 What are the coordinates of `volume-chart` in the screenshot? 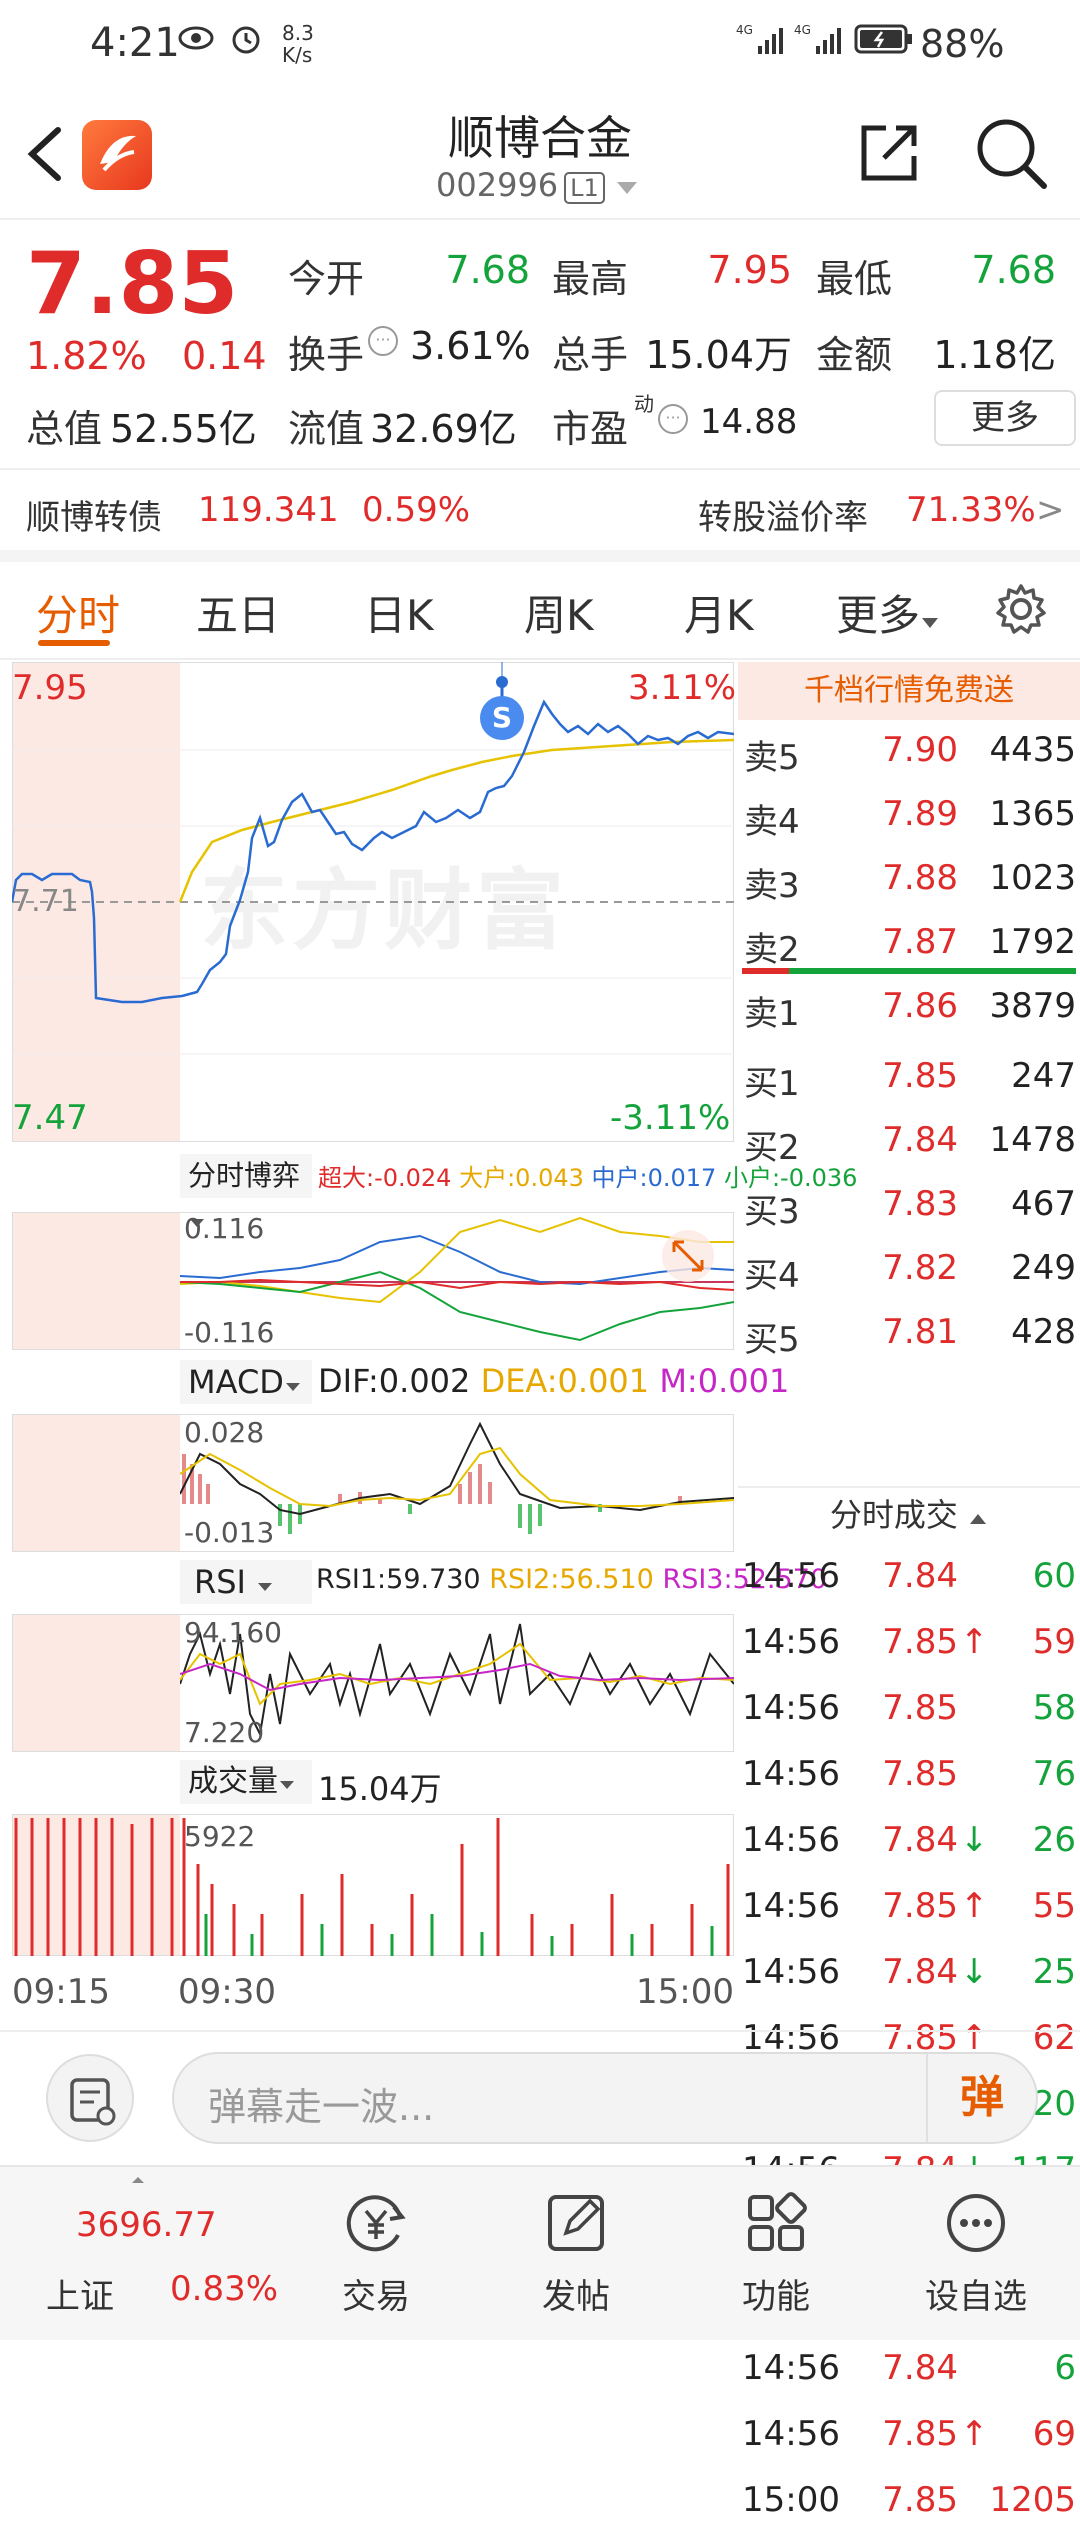 It's located at (372, 1887).